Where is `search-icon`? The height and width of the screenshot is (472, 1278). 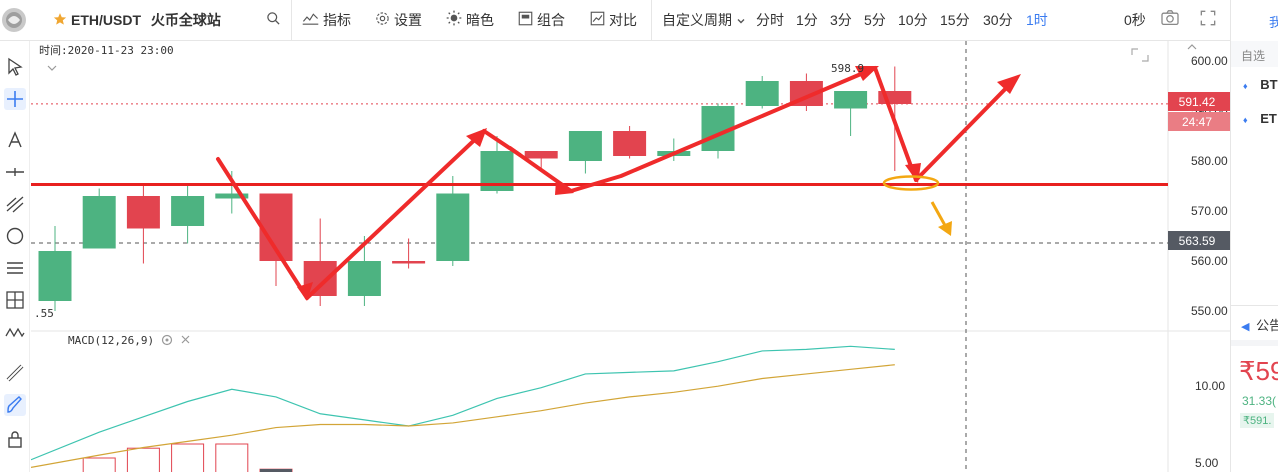 search-icon is located at coordinates (273, 21).